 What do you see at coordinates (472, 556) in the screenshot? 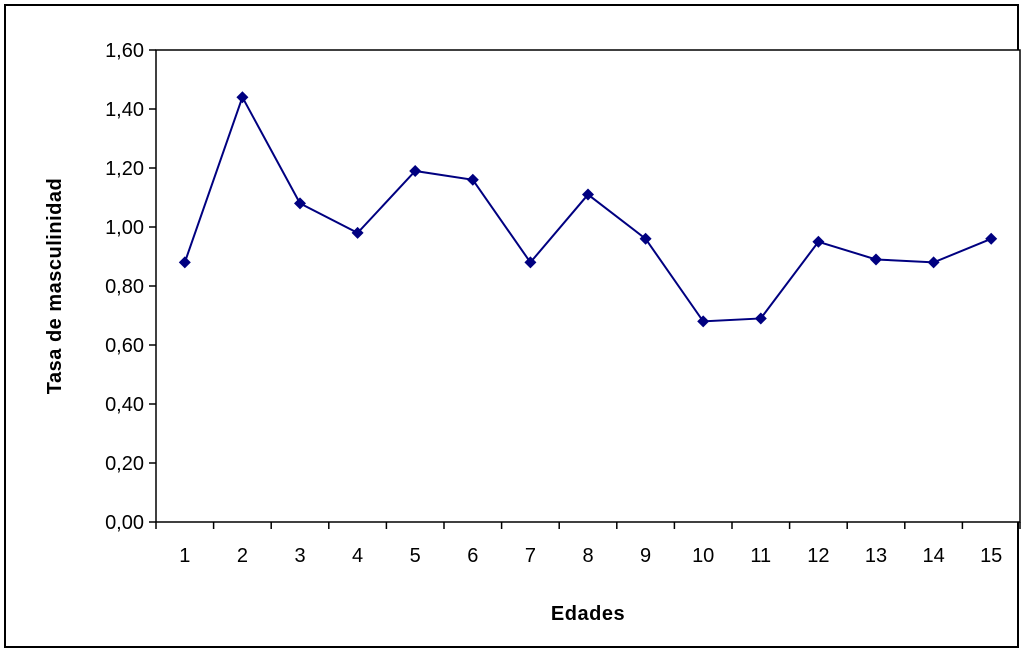
I see `x-tick-label: 6` at bounding box center [472, 556].